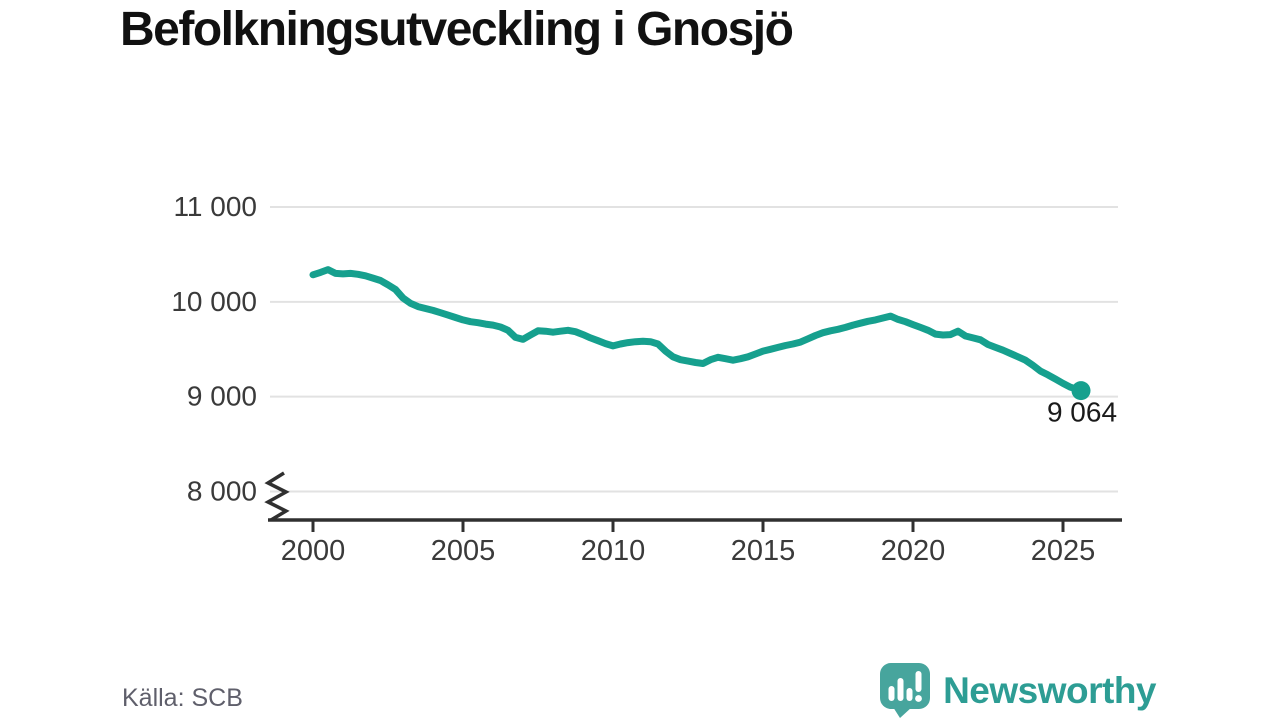 The height and width of the screenshot is (720, 1280). I want to click on x-tick-label: 2020, so click(913, 551).